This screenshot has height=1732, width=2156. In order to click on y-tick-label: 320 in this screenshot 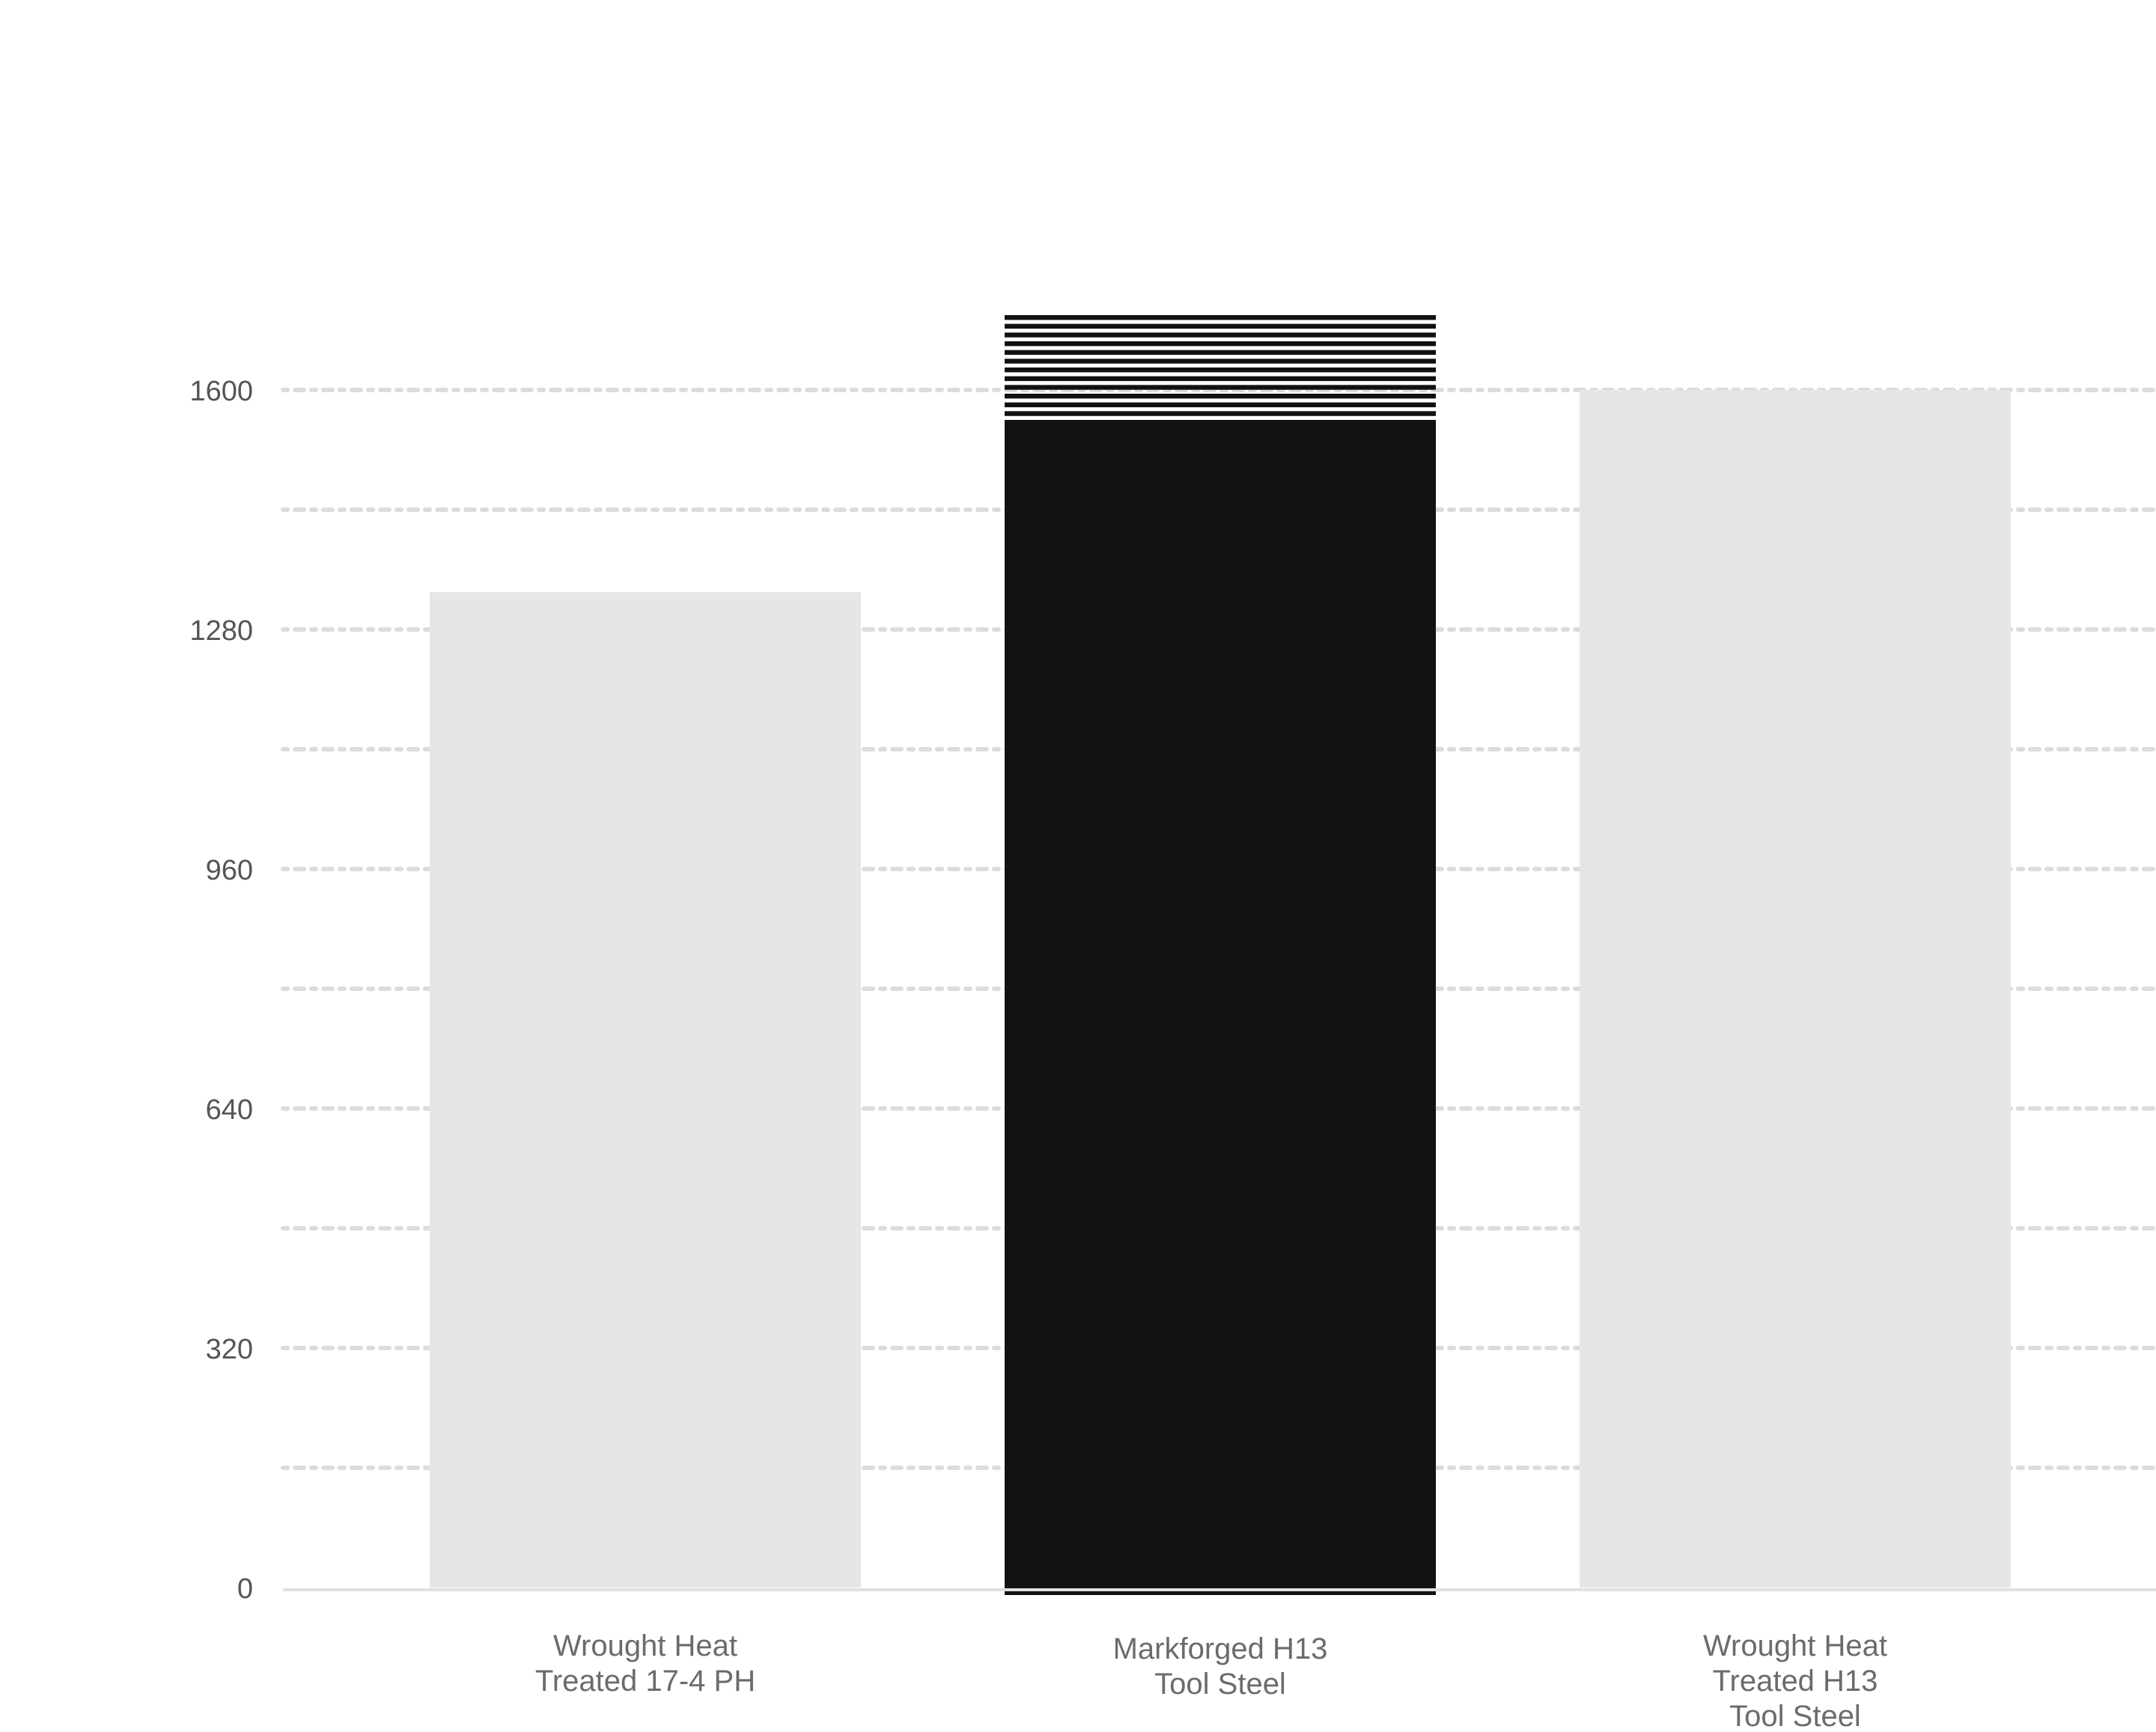, I will do `click(230, 1349)`.